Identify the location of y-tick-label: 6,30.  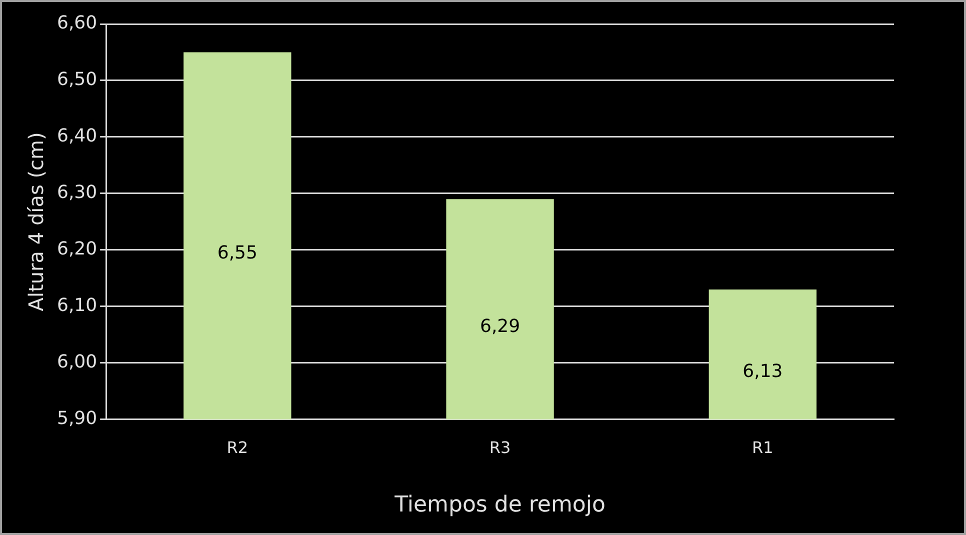
(77, 193).